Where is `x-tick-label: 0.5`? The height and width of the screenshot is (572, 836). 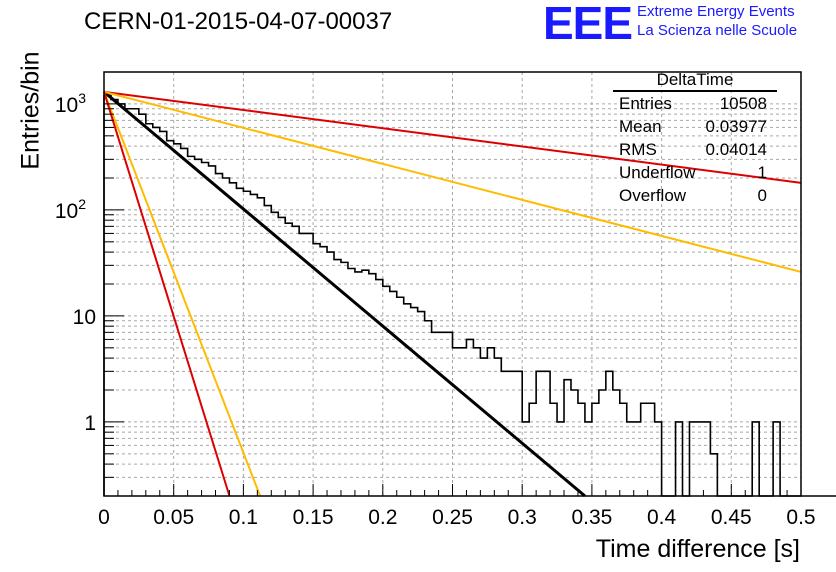
x-tick-label: 0.5 is located at coordinates (800, 517).